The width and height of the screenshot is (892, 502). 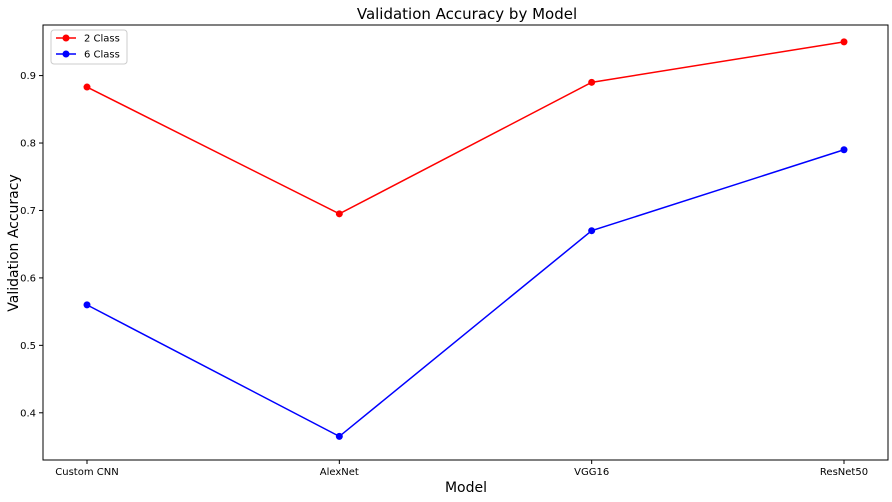 I want to click on y-axis-title: Validation Accuracy, so click(x=14, y=243).